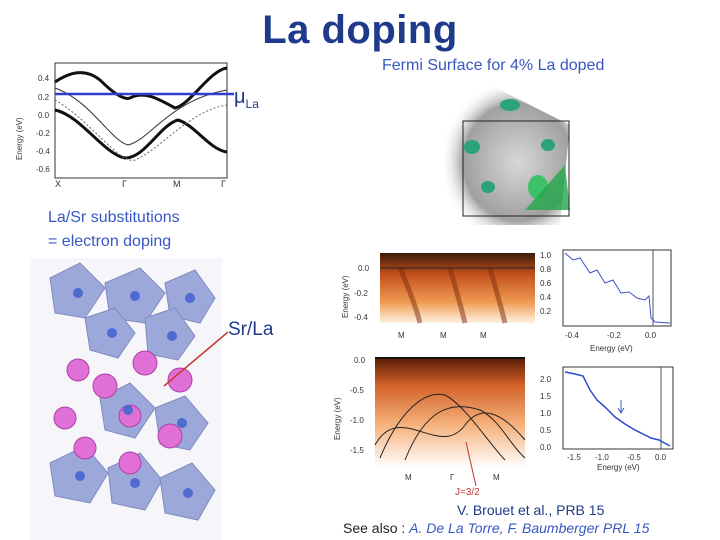  Describe the element at coordinates (177, 184) in the screenshot. I see `band-xtick: M` at that location.